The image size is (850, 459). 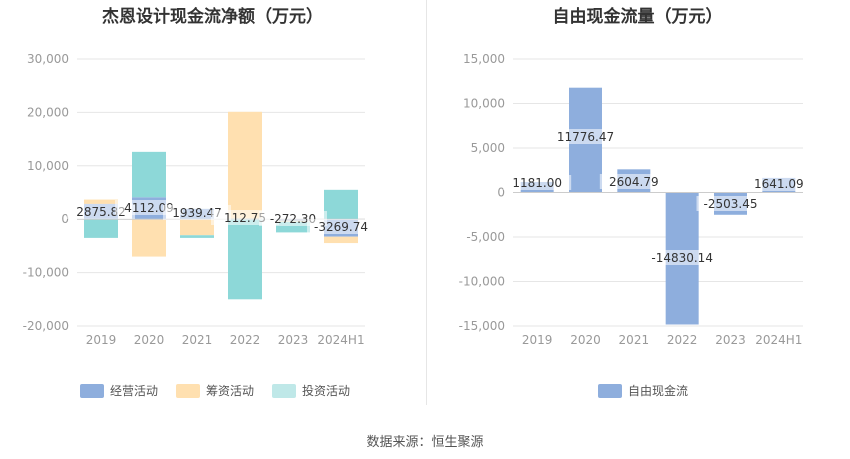 I want to click on right-y-tick-label: -10,000, so click(x=482, y=282).